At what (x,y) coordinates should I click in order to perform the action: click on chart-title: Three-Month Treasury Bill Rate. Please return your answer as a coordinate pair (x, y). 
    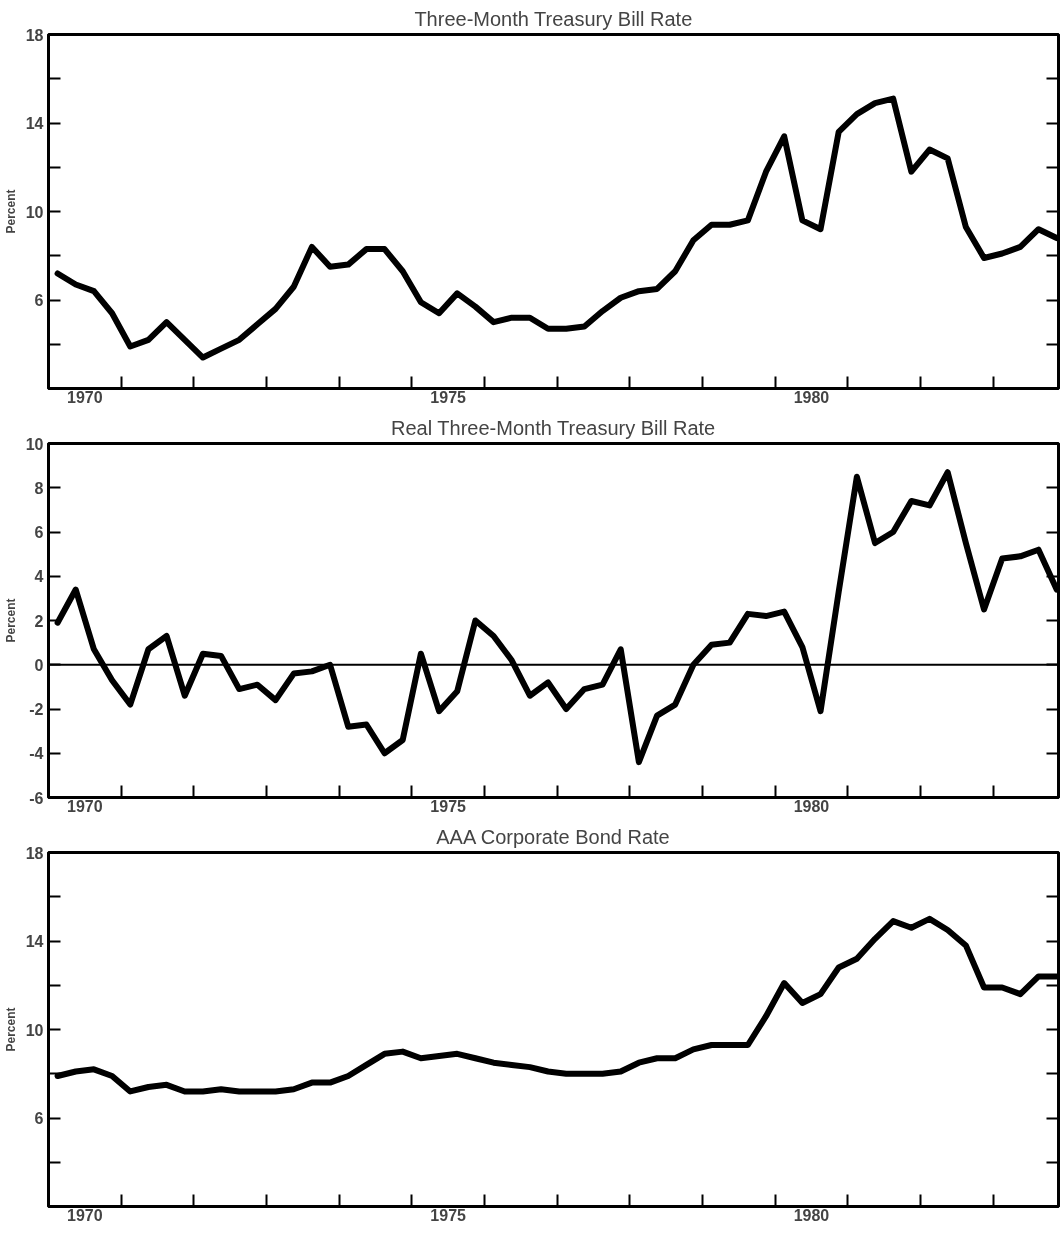
    Looking at the image, I should click on (553, 18).